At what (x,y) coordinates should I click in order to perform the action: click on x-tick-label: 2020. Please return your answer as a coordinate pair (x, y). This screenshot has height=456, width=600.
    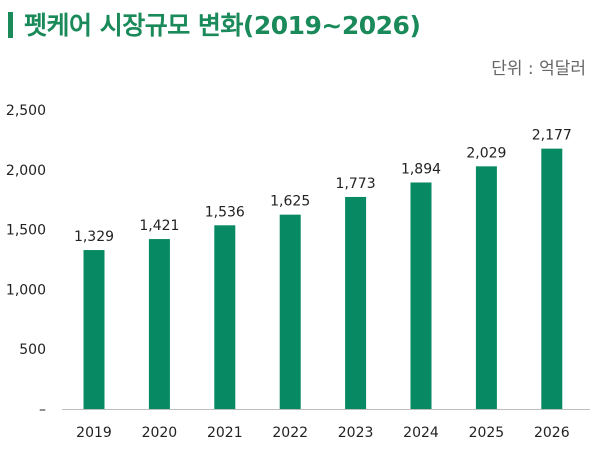
    Looking at the image, I should click on (160, 433).